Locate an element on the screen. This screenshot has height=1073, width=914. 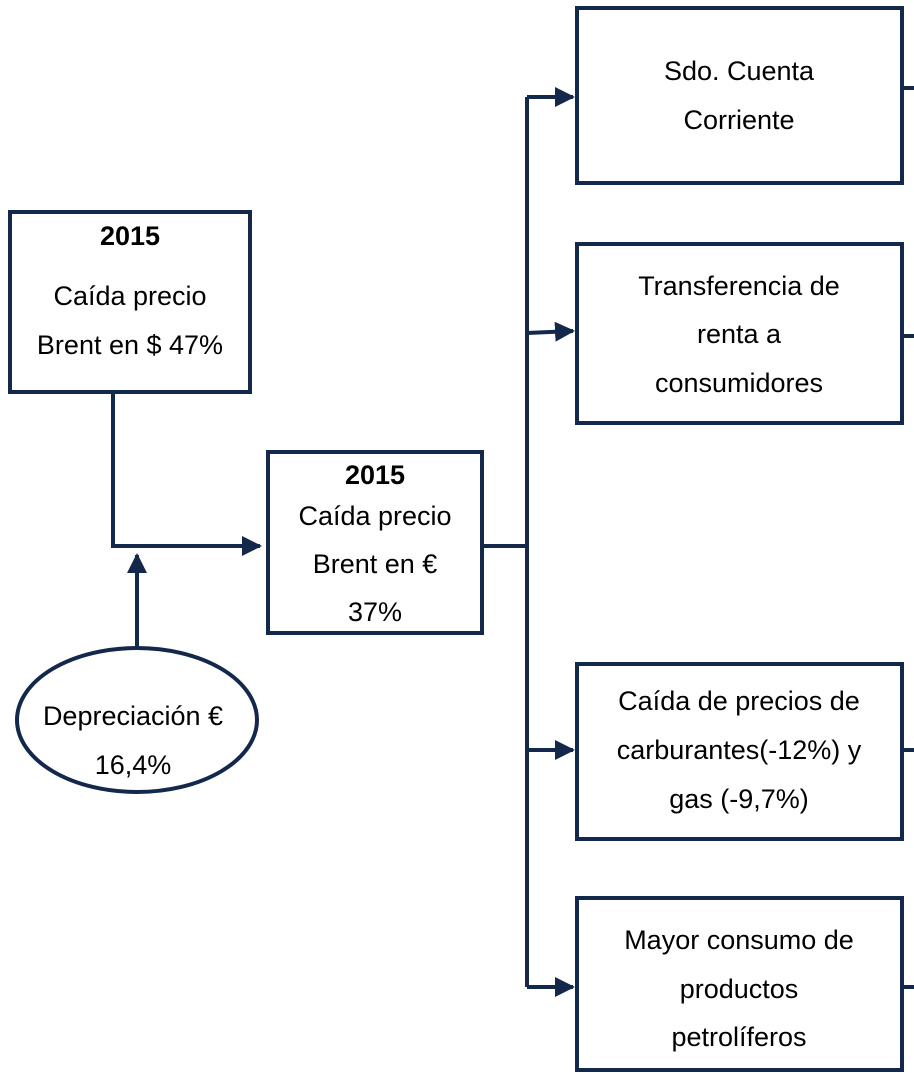
node: 2015 Caída precio Brent en $ 47% is located at coordinates (130, 302).